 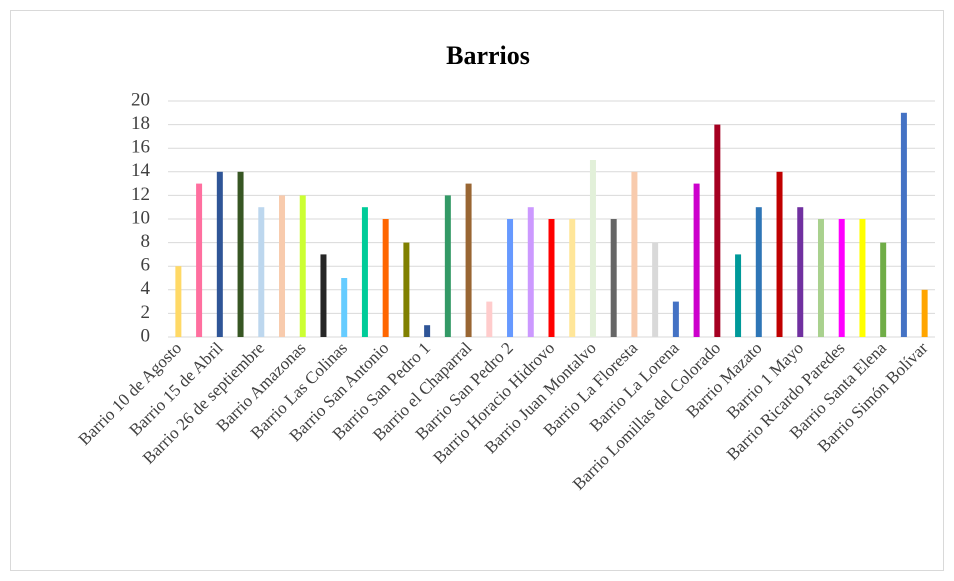 I want to click on y-tick-label: 16, so click(x=140, y=147).